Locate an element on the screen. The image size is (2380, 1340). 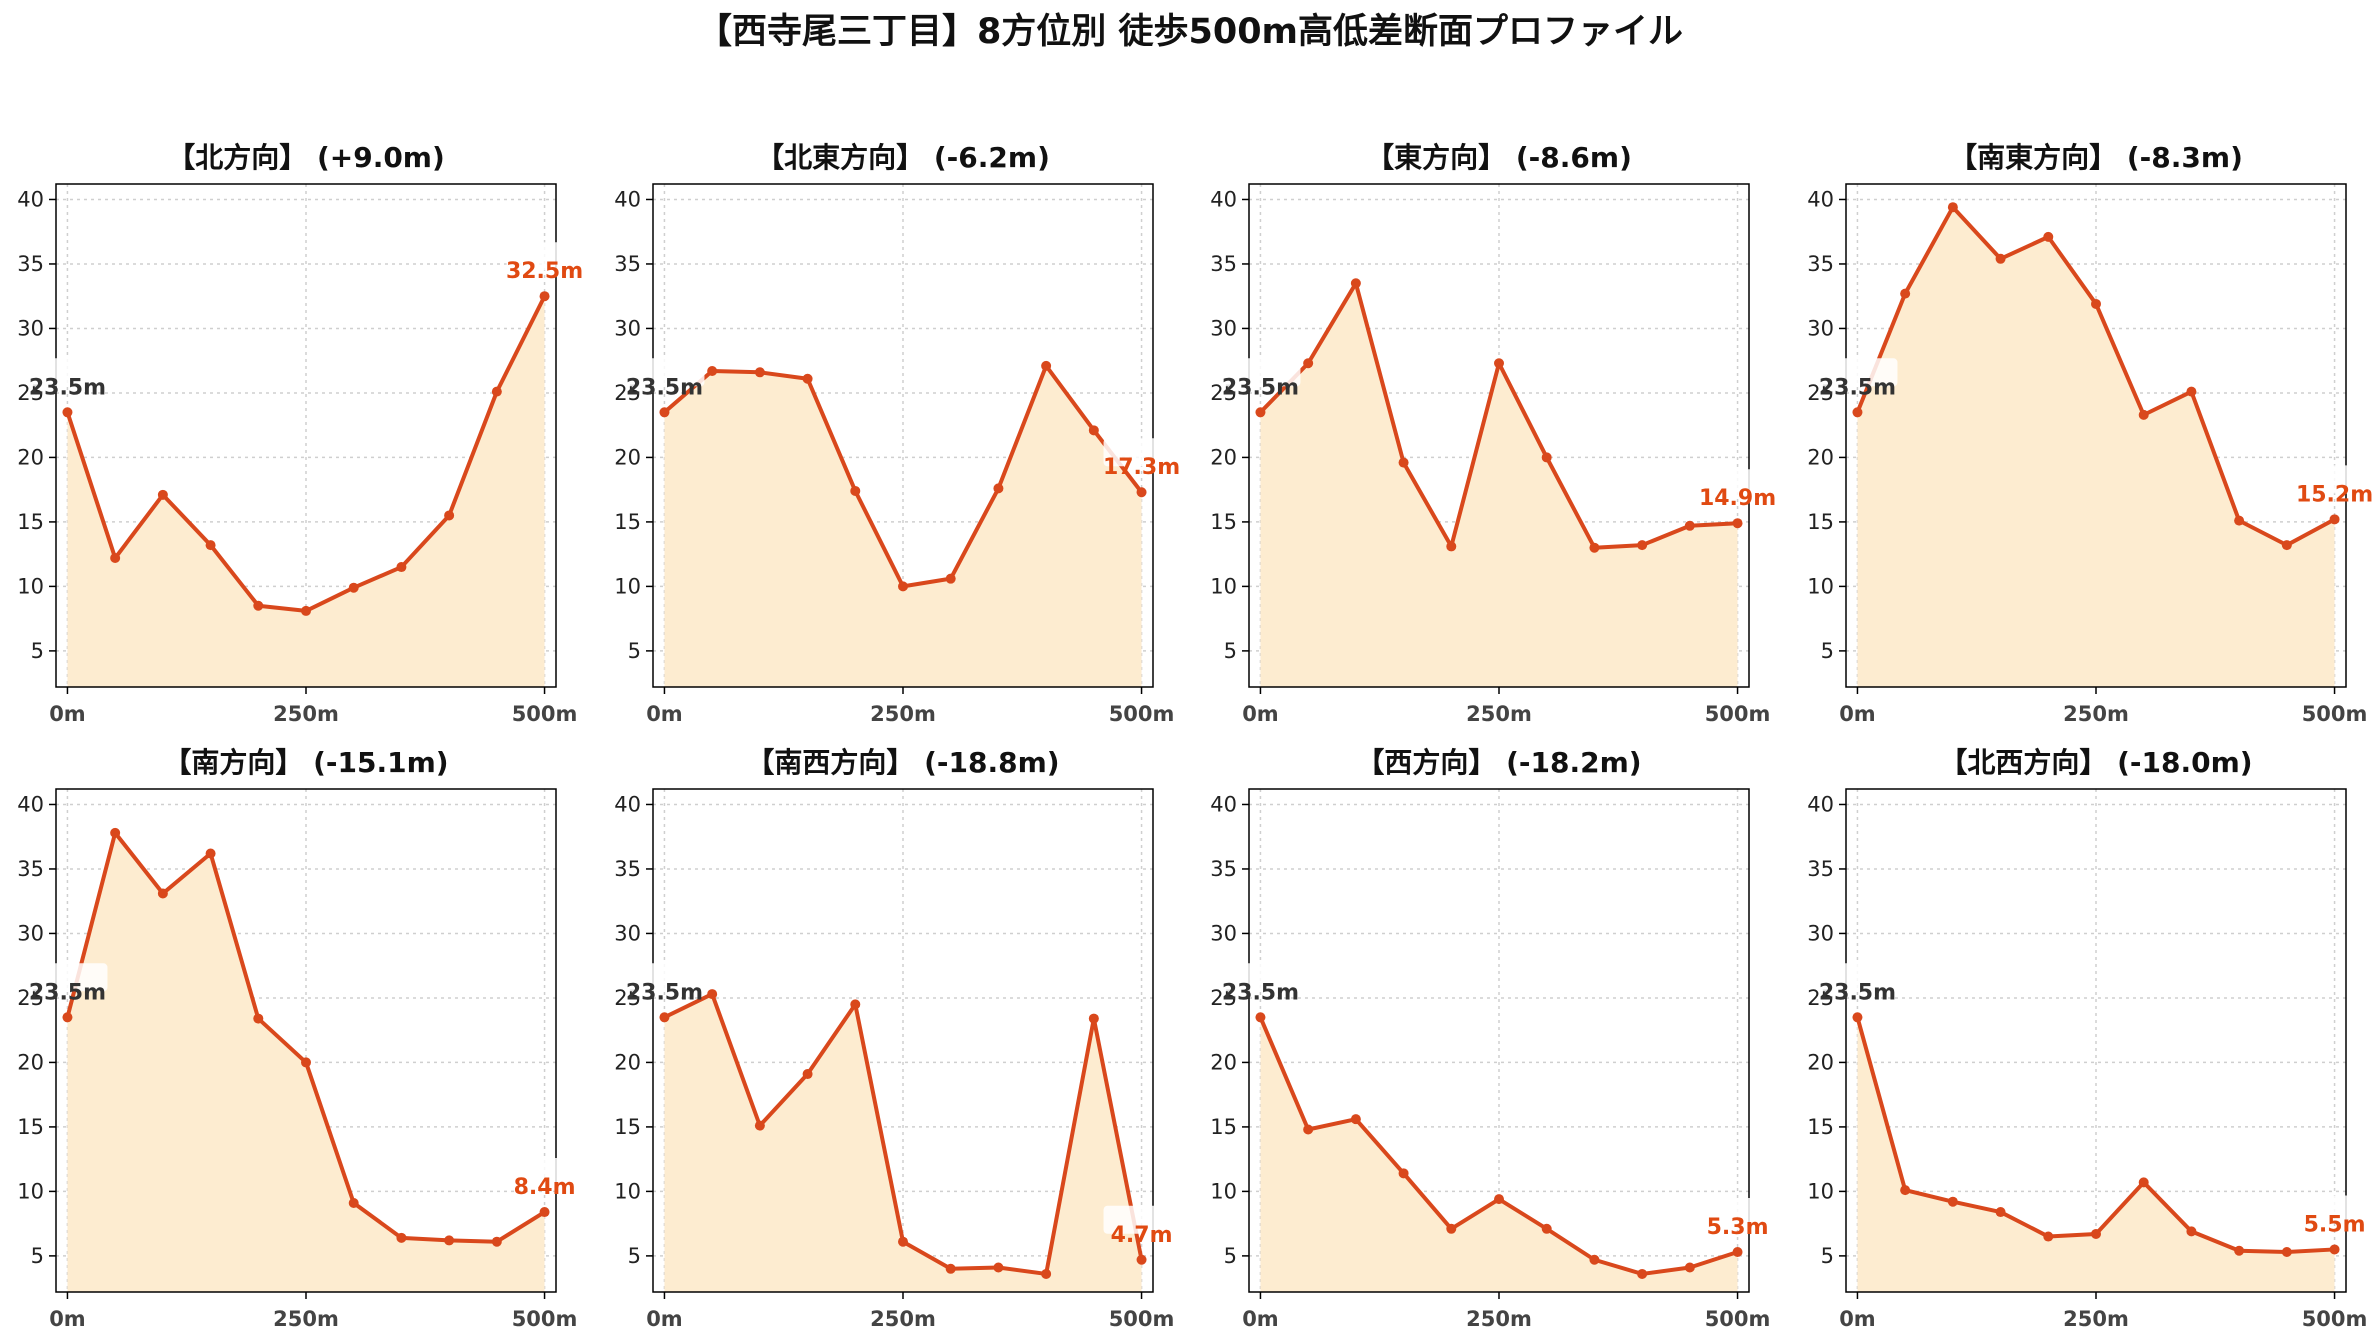
chart-title: 【北東方向】 (-6.2m) is located at coordinates (903, 157).